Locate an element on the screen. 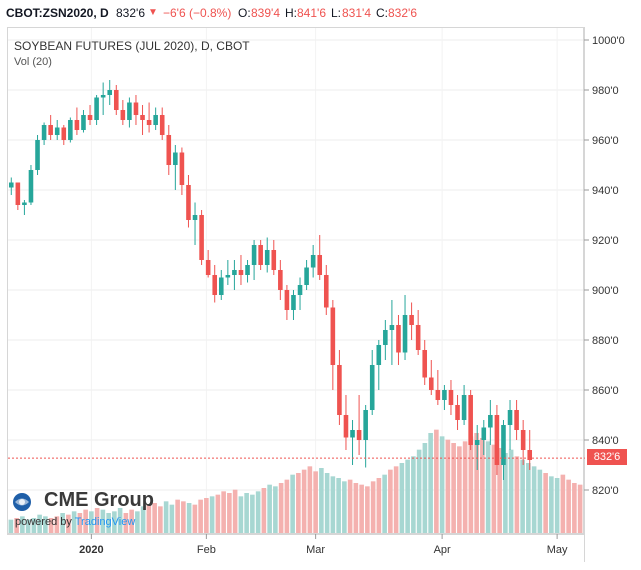  close-label: C: is located at coordinates (382, 13).